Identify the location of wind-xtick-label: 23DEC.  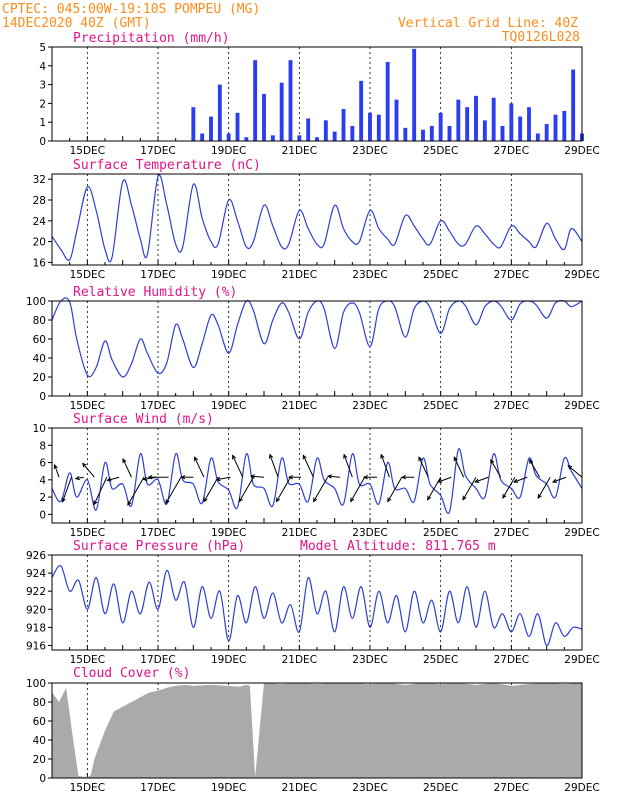
(369, 533).